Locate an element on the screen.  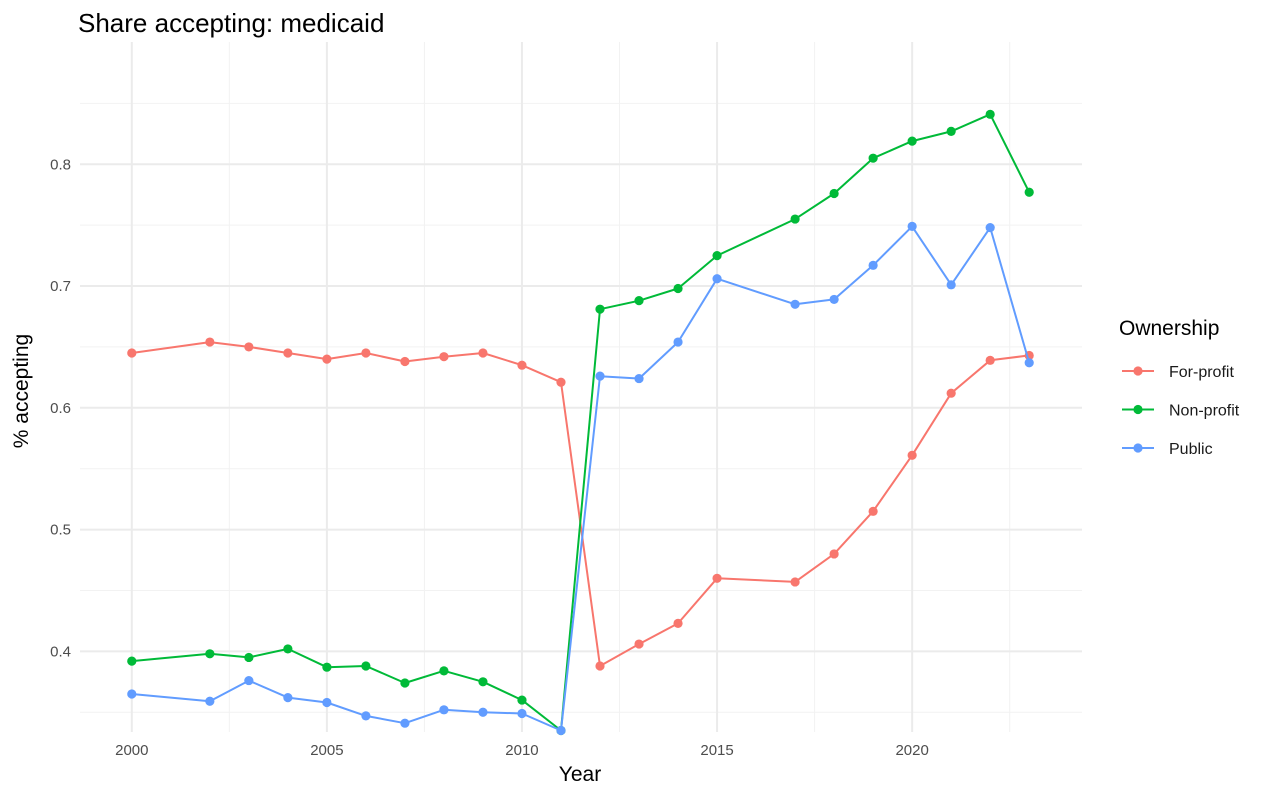
y-axis-title: % accepting is located at coordinates (21, 391).